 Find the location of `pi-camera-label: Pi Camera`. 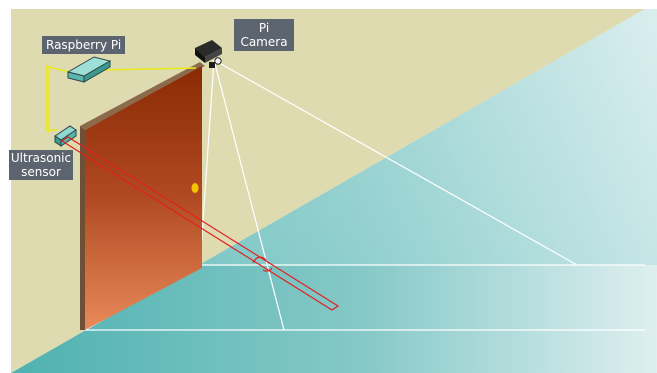

pi-camera-label: Pi Camera is located at coordinates (264, 35).